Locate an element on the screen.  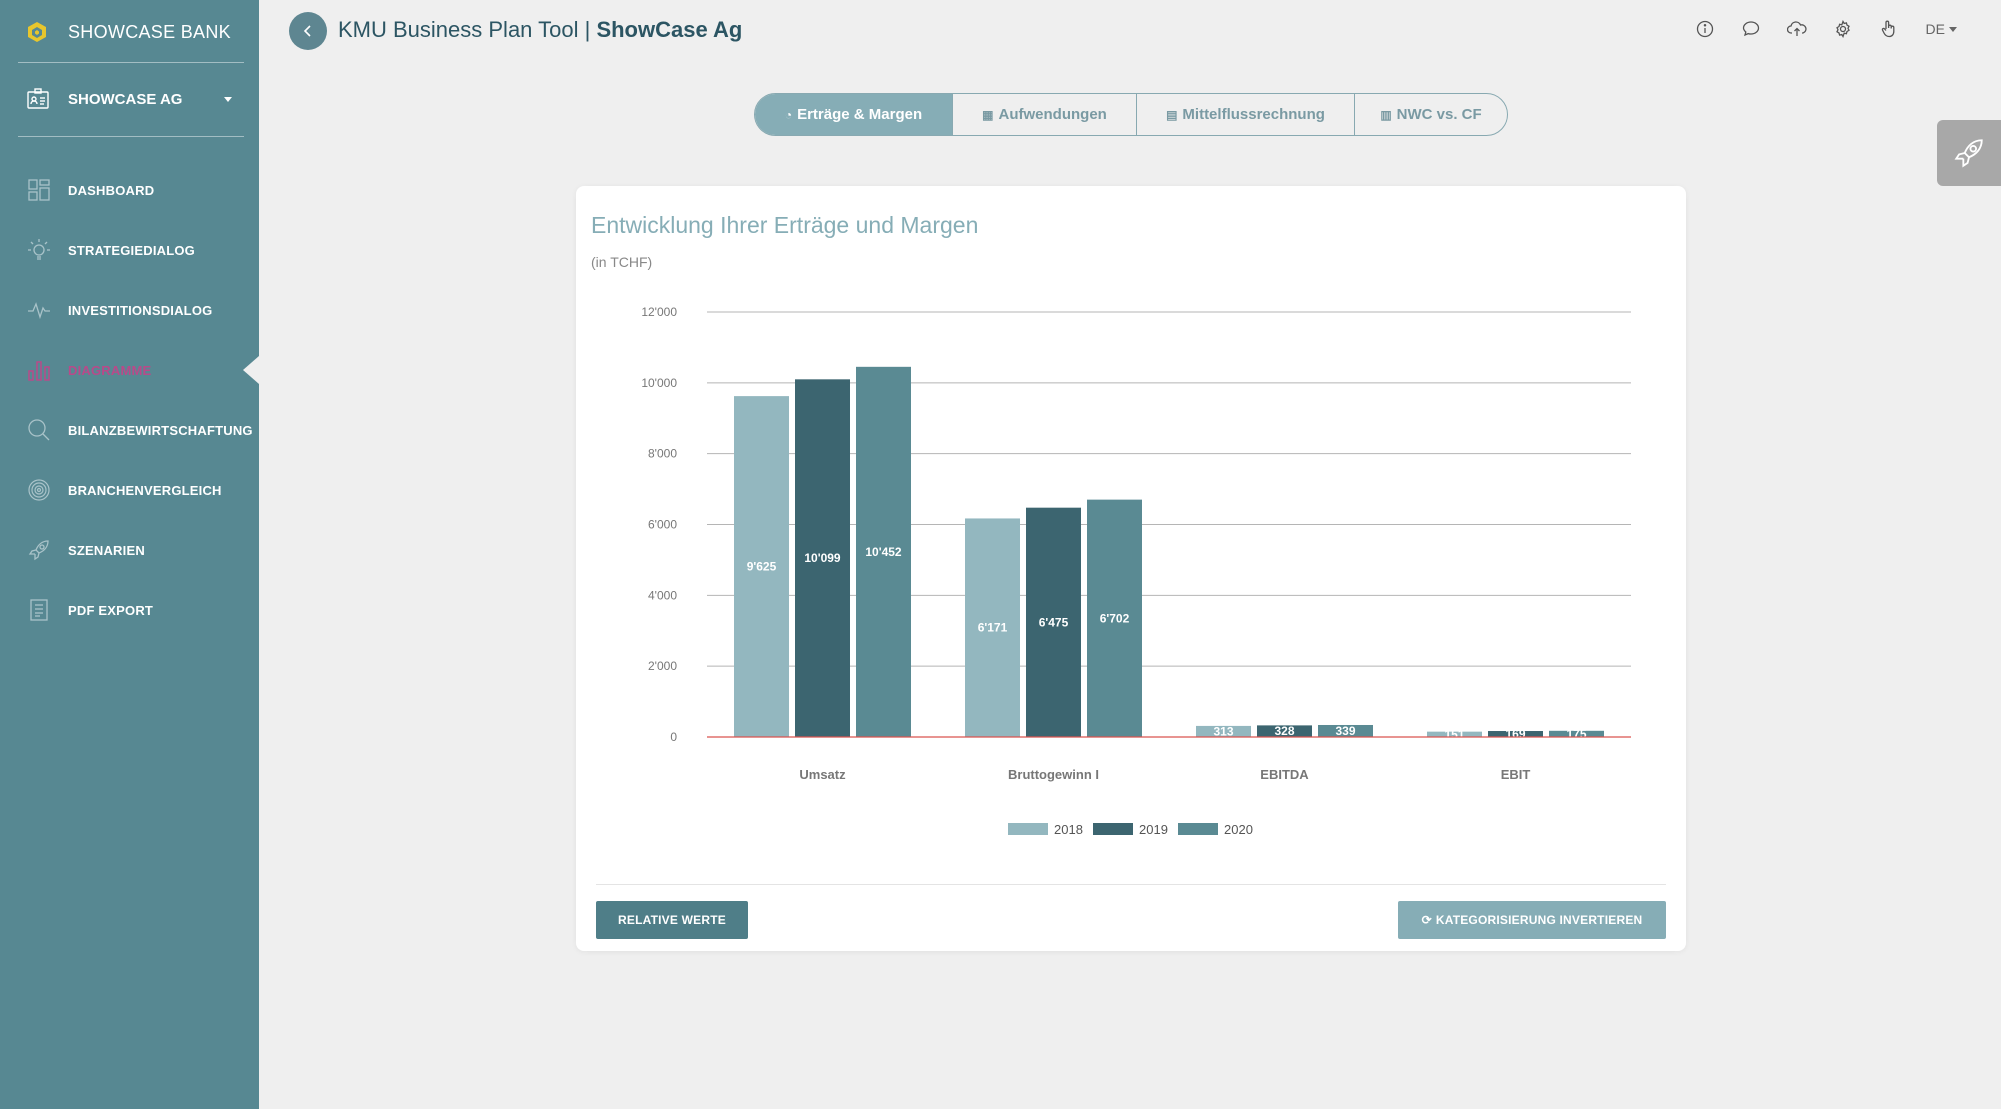
sidebar-item-label: BRANCHENVERGLEICH is located at coordinates (145, 490).